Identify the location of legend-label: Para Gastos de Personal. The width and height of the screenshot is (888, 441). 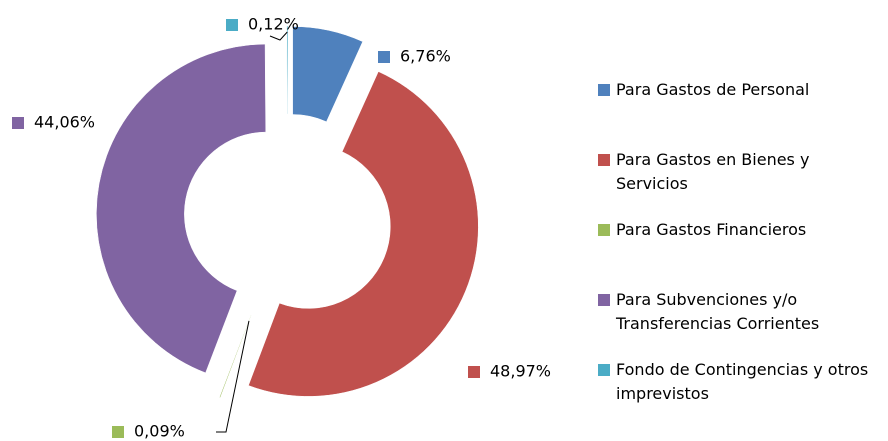
(713, 89).